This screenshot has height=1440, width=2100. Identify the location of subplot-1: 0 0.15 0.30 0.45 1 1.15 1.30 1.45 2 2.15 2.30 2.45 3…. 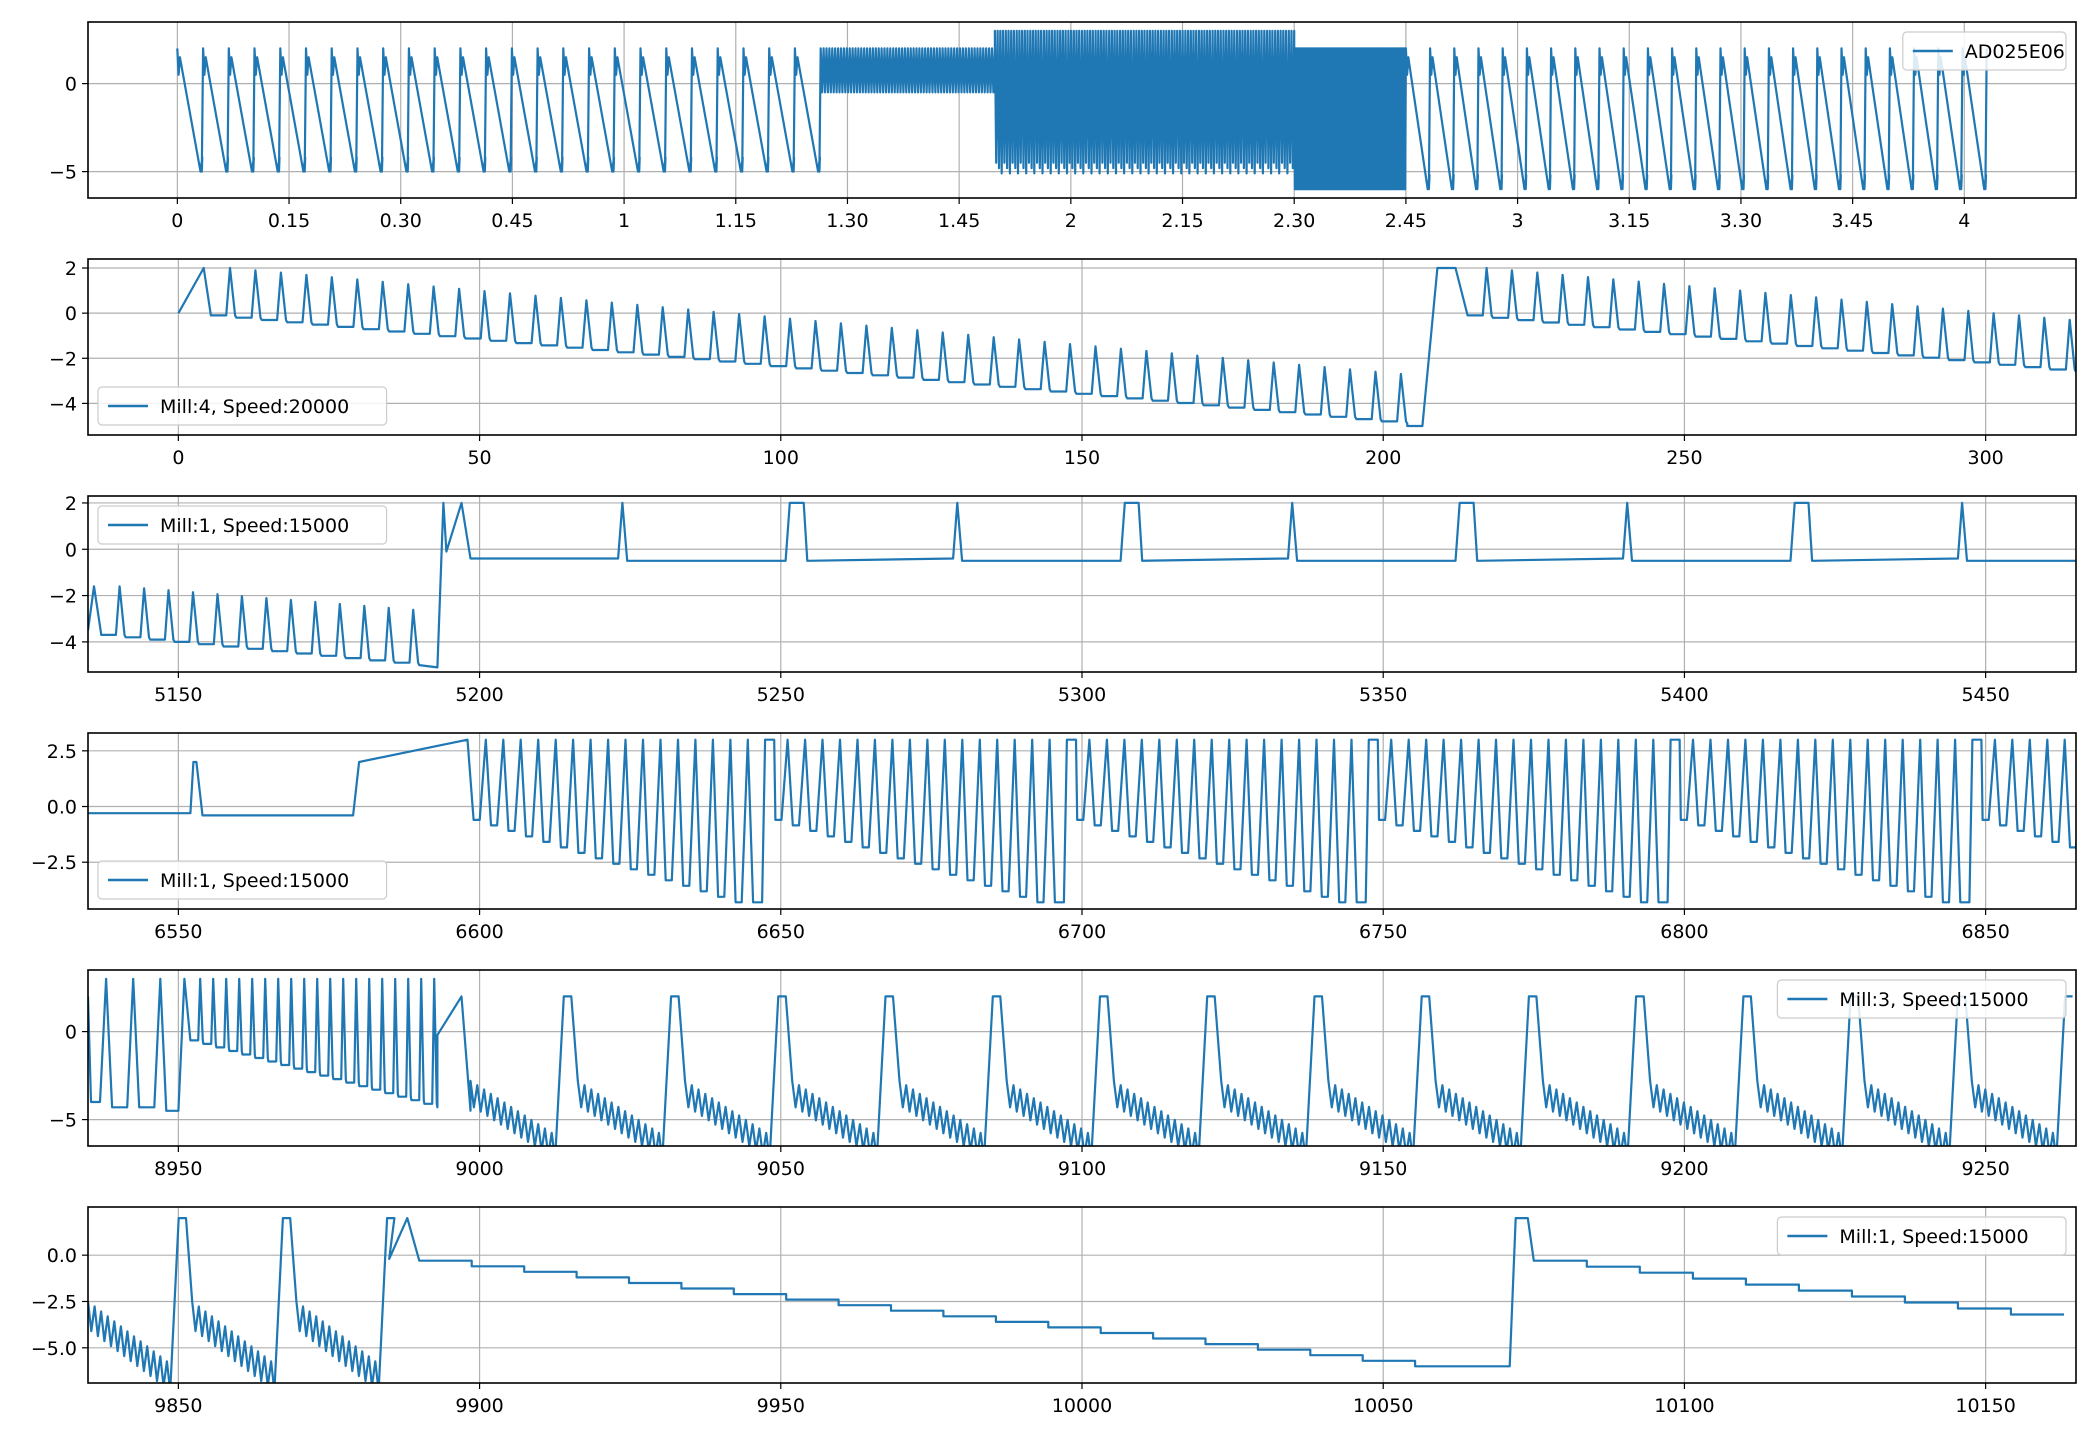
(1063, 126).